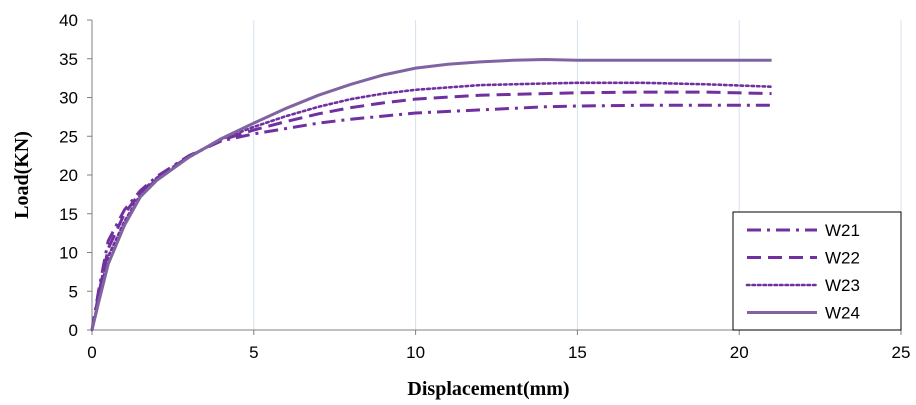 The image size is (916, 405). Describe the element at coordinates (73, 330) in the screenshot. I see `y-tick-label: 0` at that location.